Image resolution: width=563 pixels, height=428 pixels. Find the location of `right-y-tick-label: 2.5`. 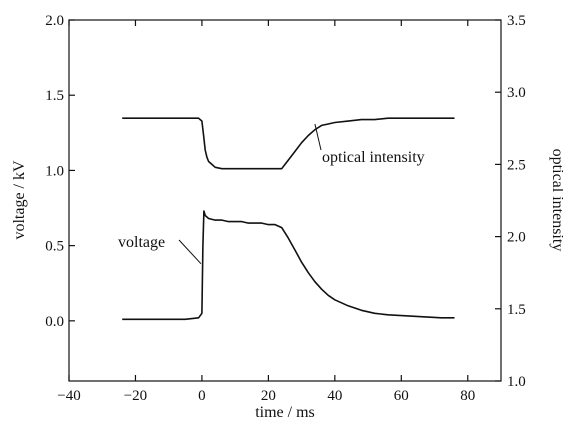

right-y-tick-label: 2.5 is located at coordinates (516, 165).